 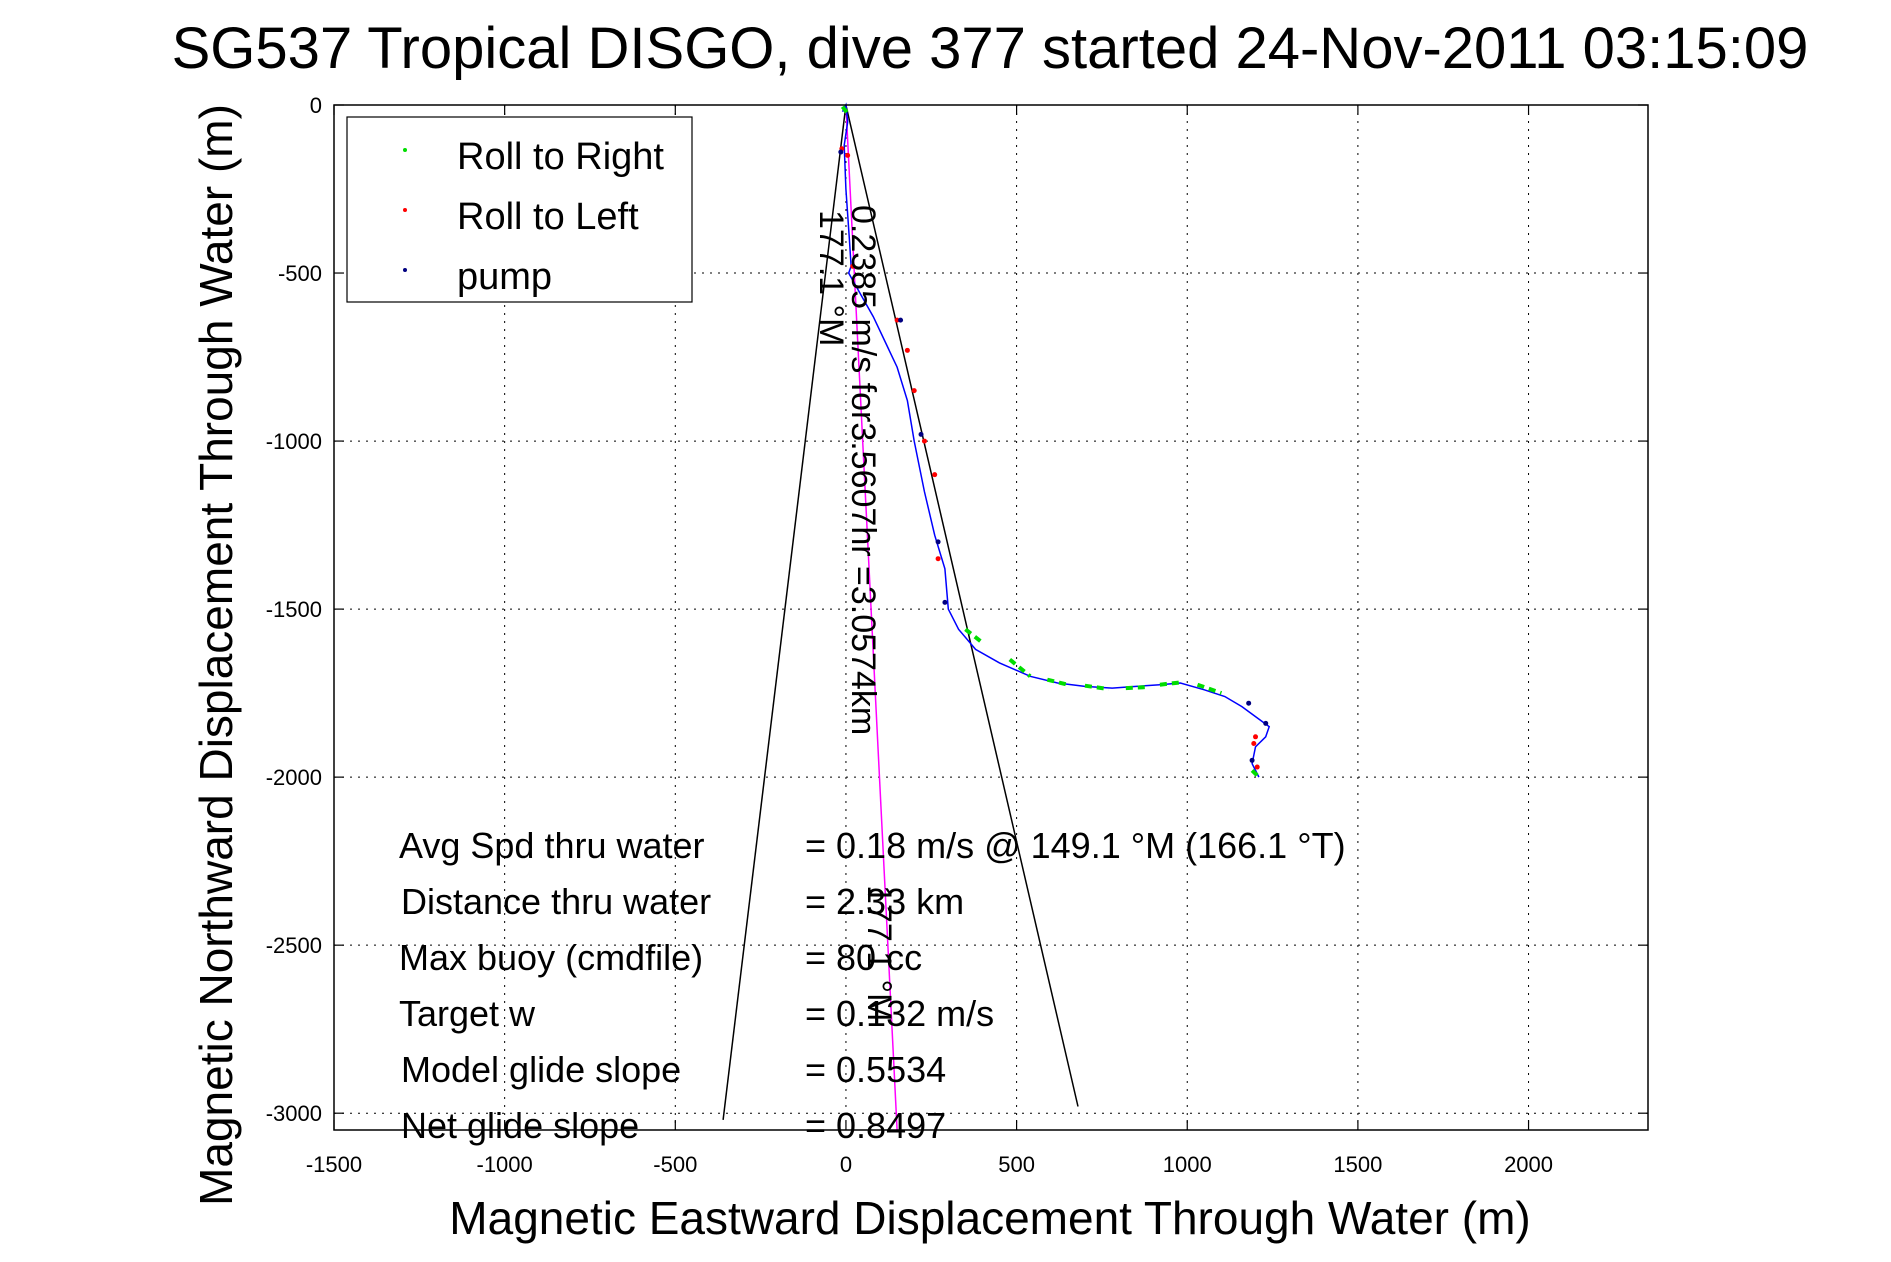 I want to click on stat-value: = 0.8497, so click(x=875, y=1125).